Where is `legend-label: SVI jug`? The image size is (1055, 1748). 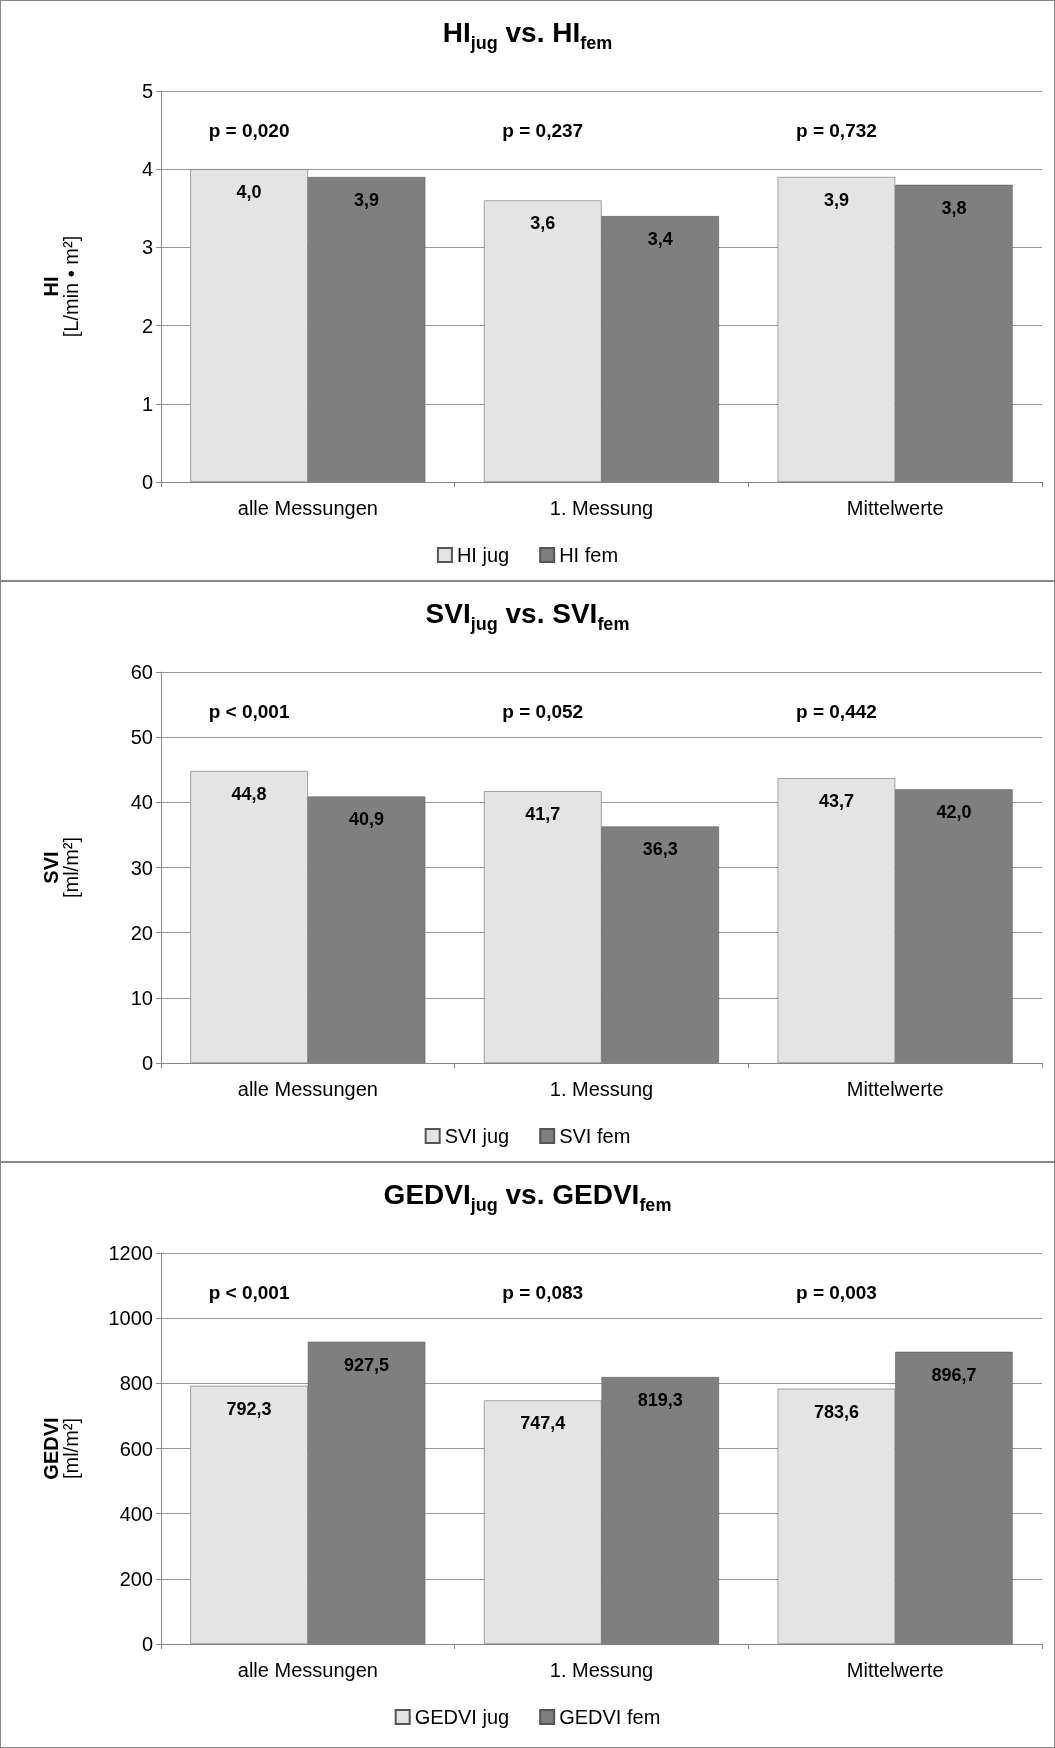
legend-label: SVI jug is located at coordinates (477, 1136).